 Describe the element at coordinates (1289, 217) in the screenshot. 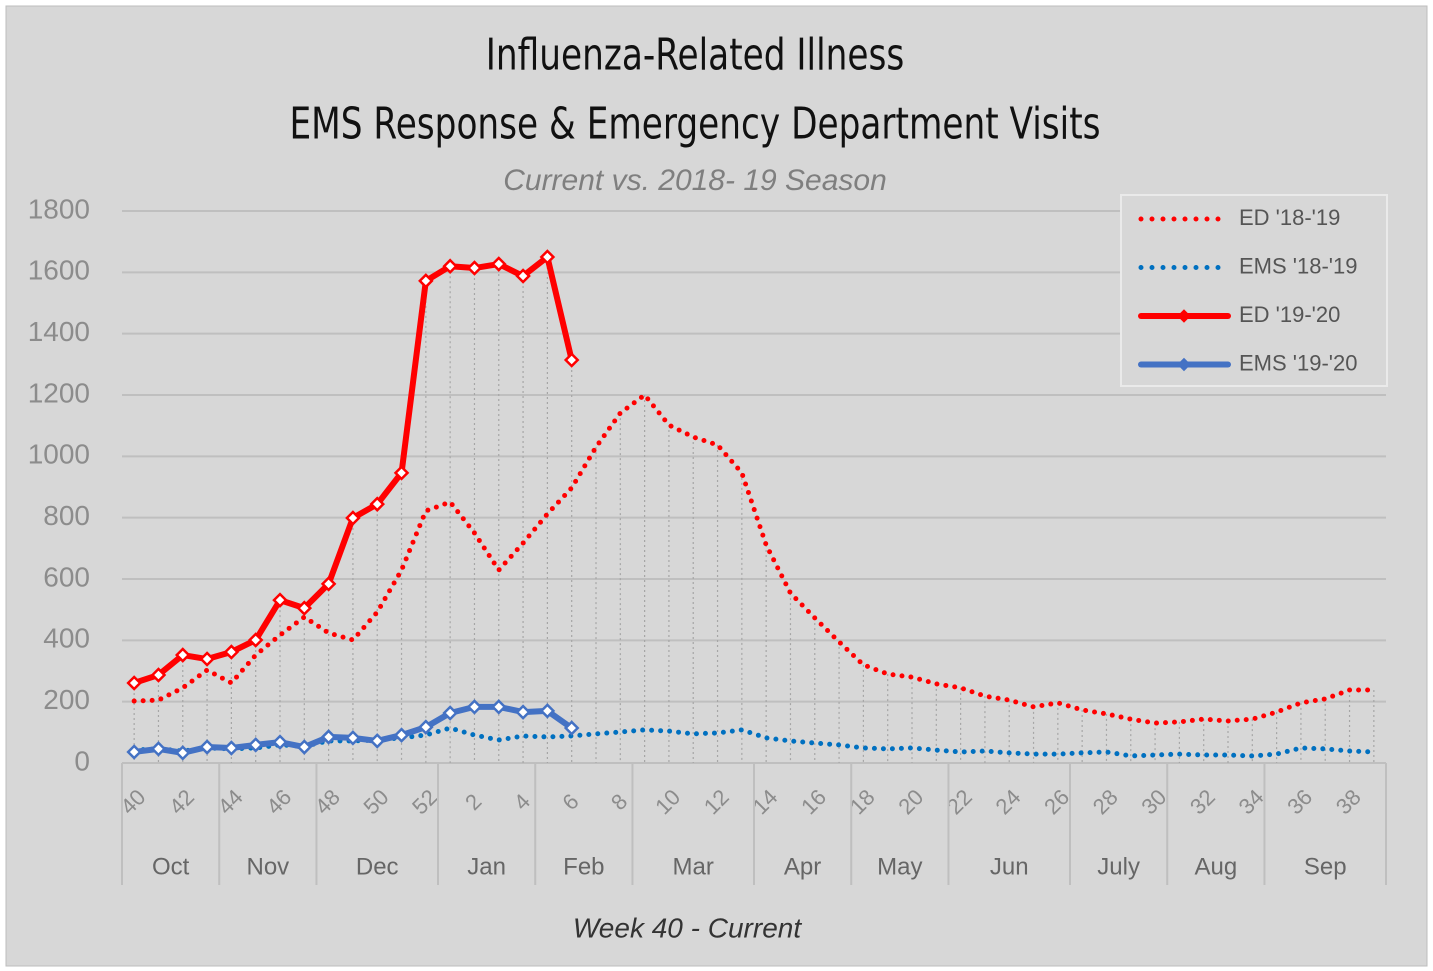

I see `legend-label: ED '18-'19` at that location.